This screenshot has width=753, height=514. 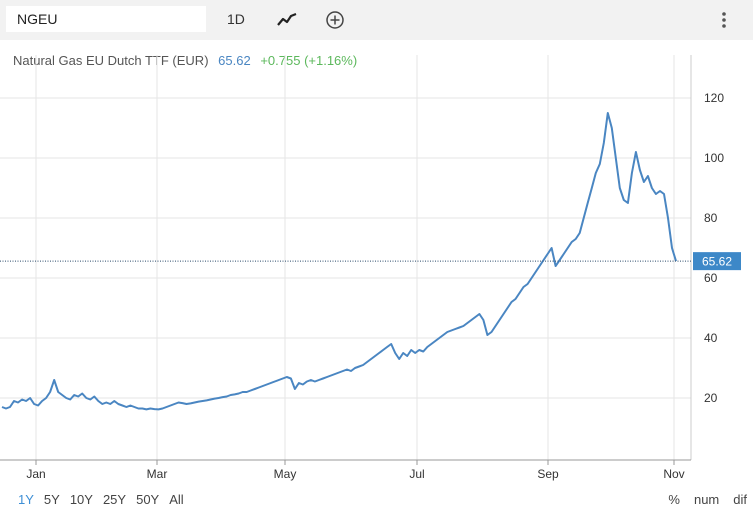 What do you see at coordinates (674, 499) in the screenshot?
I see `mode-percent: %` at bounding box center [674, 499].